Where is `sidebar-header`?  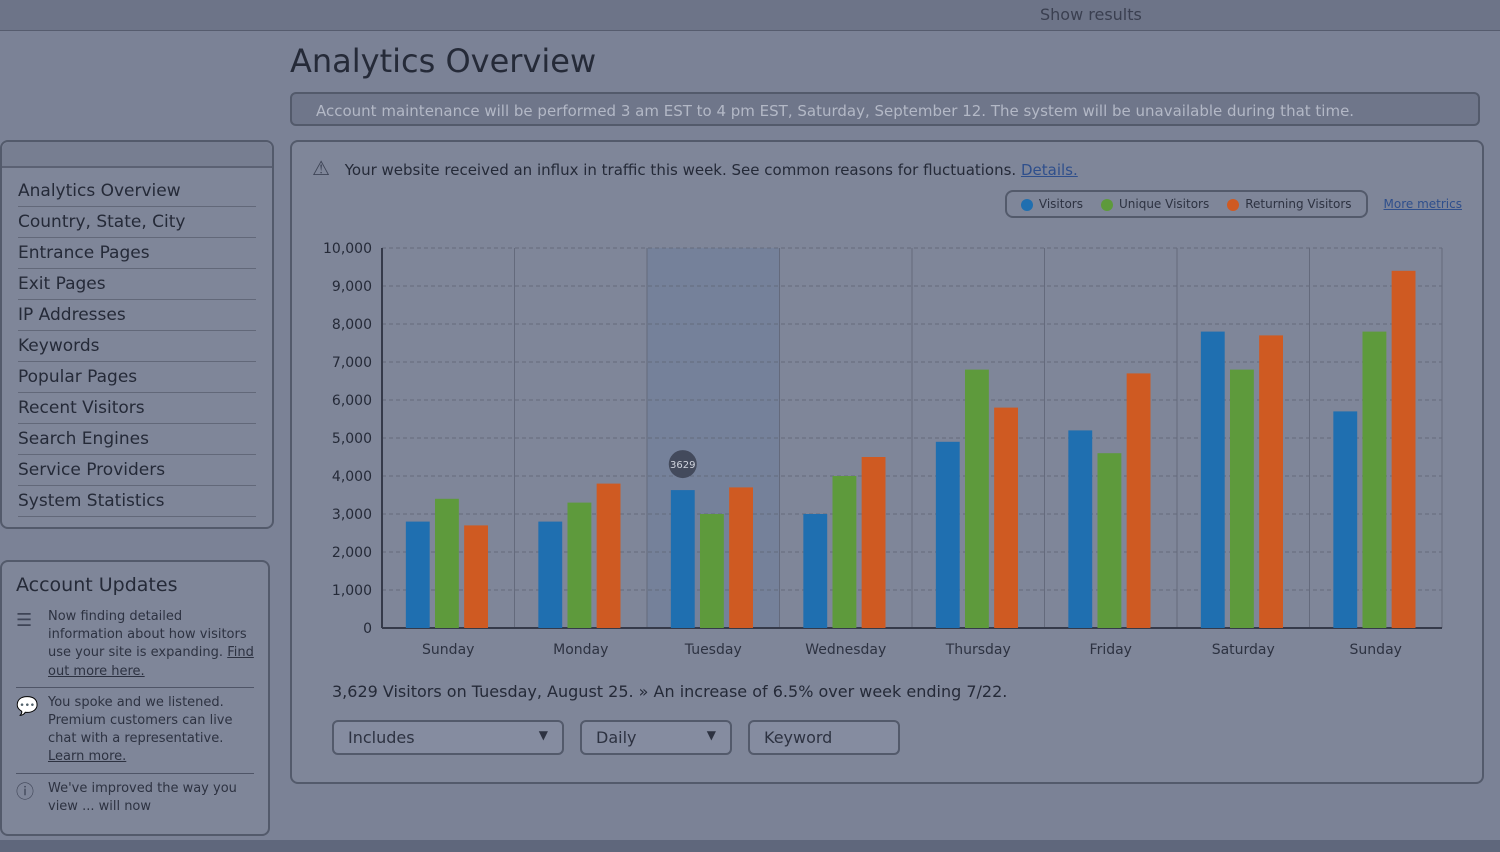
sidebar-header is located at coordinates (137, 155).